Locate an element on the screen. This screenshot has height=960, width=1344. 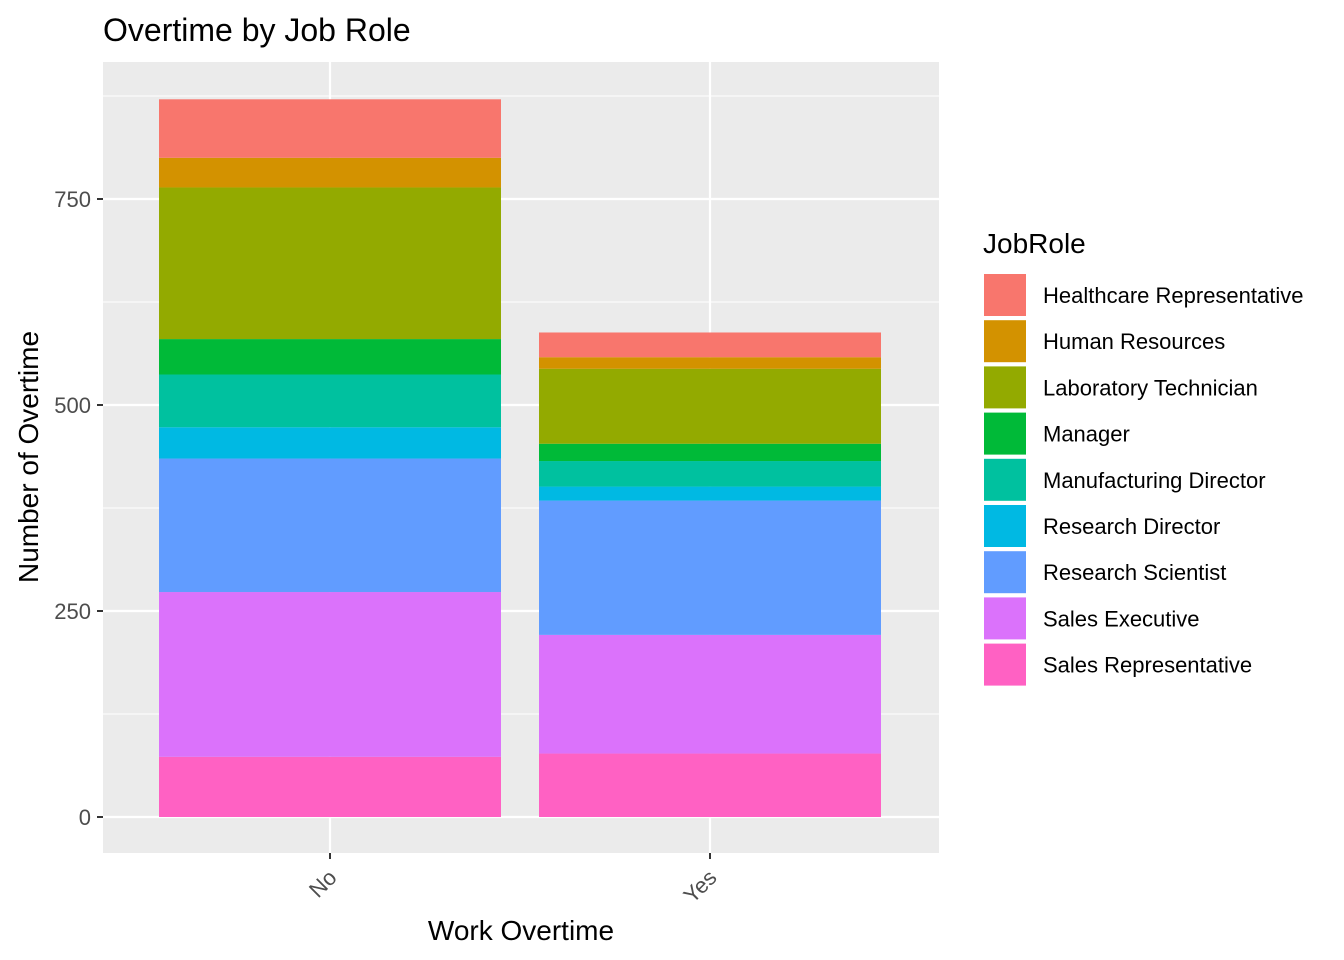
legend-label: Research Scientist is located at coordinates (1134, 572).